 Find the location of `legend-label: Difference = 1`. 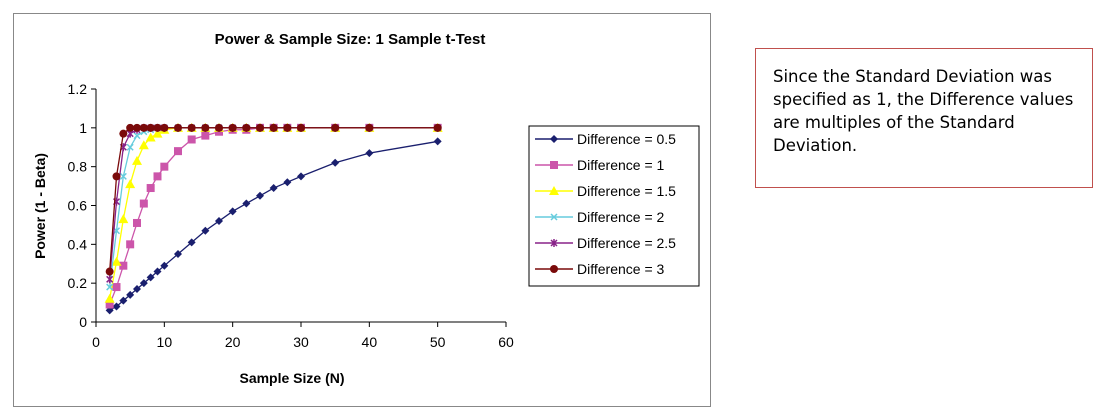

legend-label: Difference = 1 is located at coordinates (621, 165).